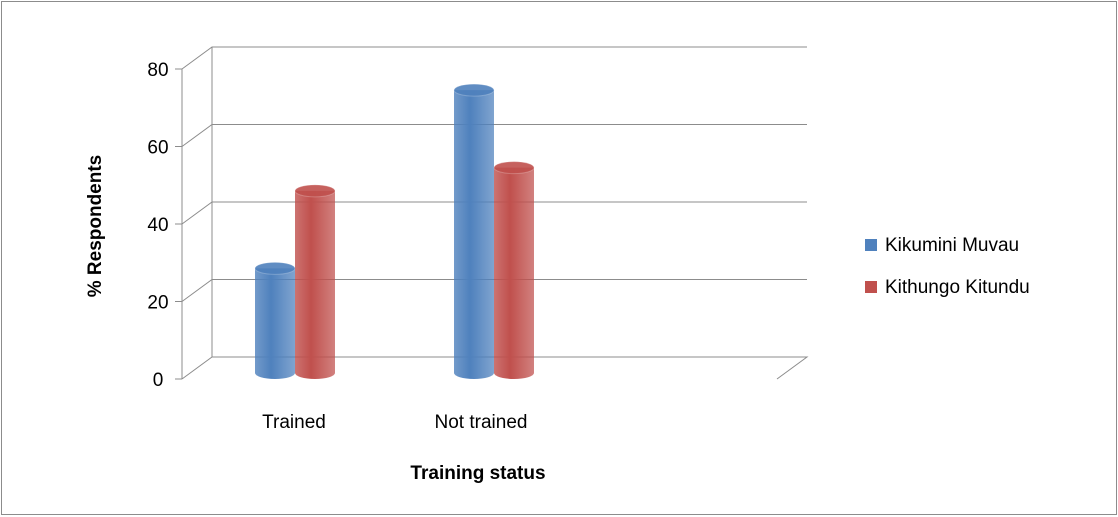 This screenshot has width=1118, height=517. What do you see at coordinates (394, 231) in the screenshot?
I see `bars` at bounding box center [394, 231].